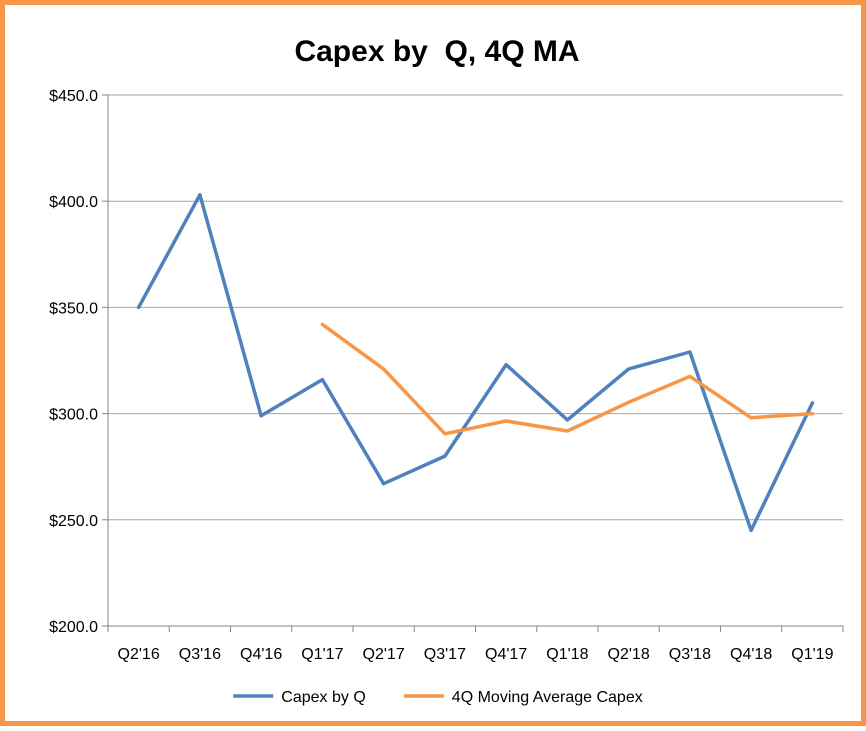 The image size is (866, 731). What do you see at coordinates (629, 654) in the screenshot?
I see `x-tick-label: Q2'18` at bounding box center [629, 654].